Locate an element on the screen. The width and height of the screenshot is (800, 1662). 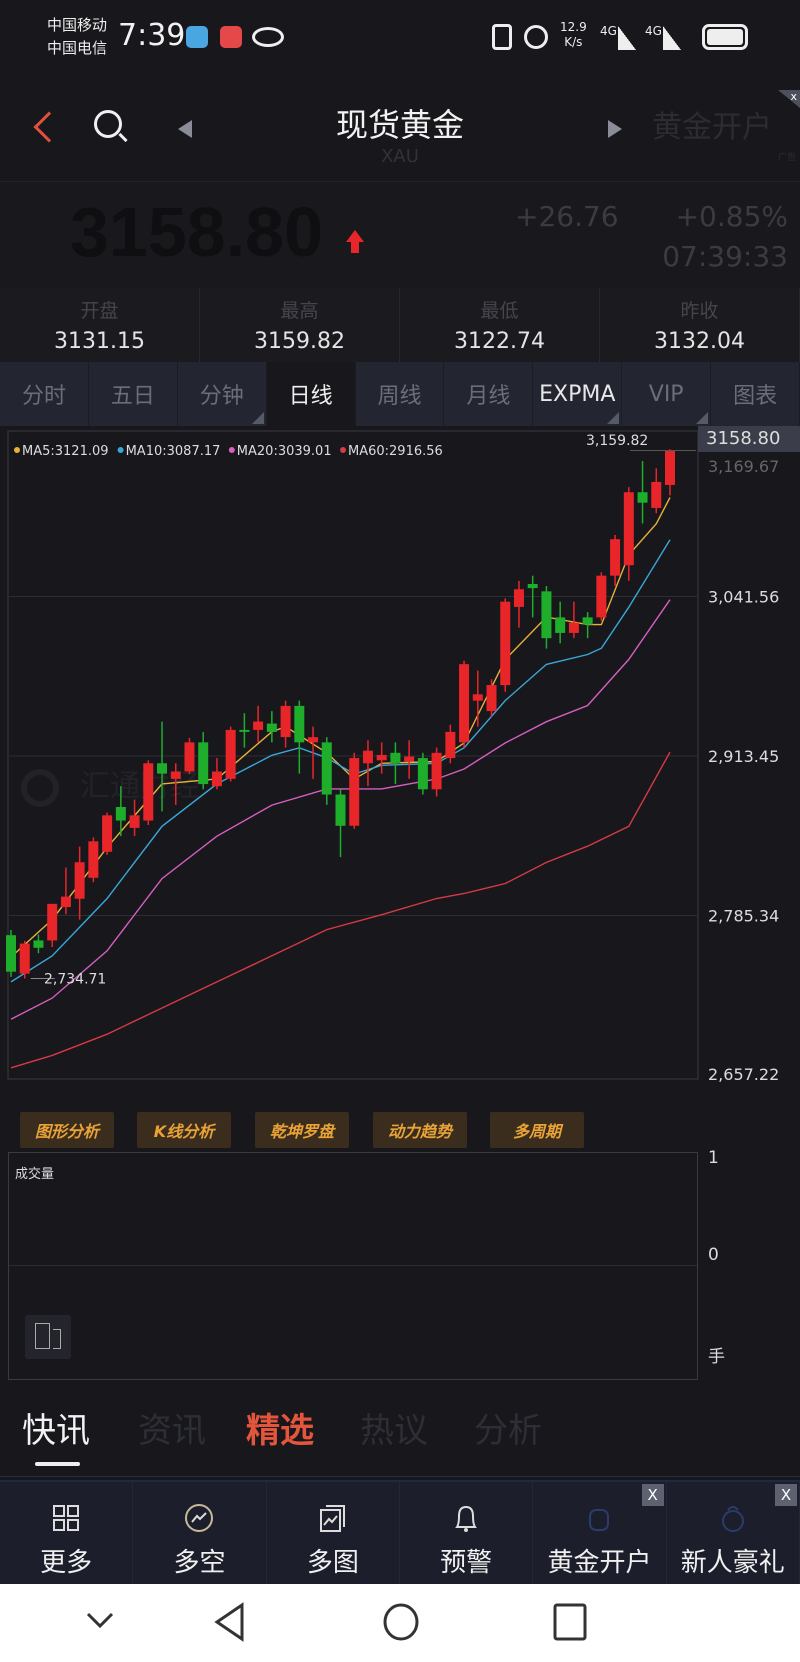
tab-label: 月线 is located at coordinates (488, 396).